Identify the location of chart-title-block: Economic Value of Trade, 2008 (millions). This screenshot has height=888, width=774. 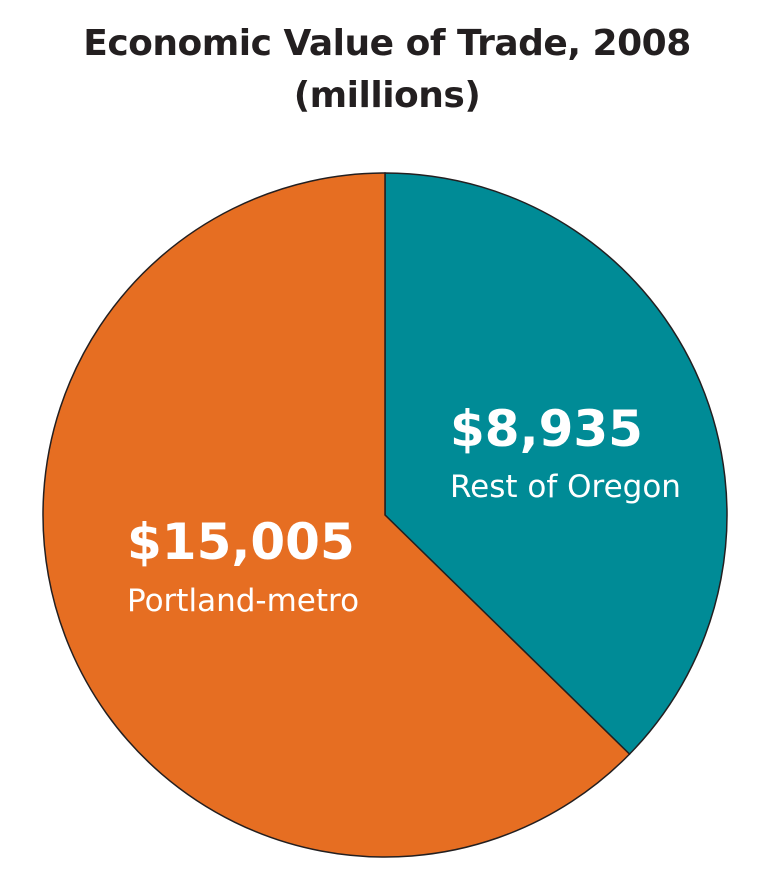
(387, 70).